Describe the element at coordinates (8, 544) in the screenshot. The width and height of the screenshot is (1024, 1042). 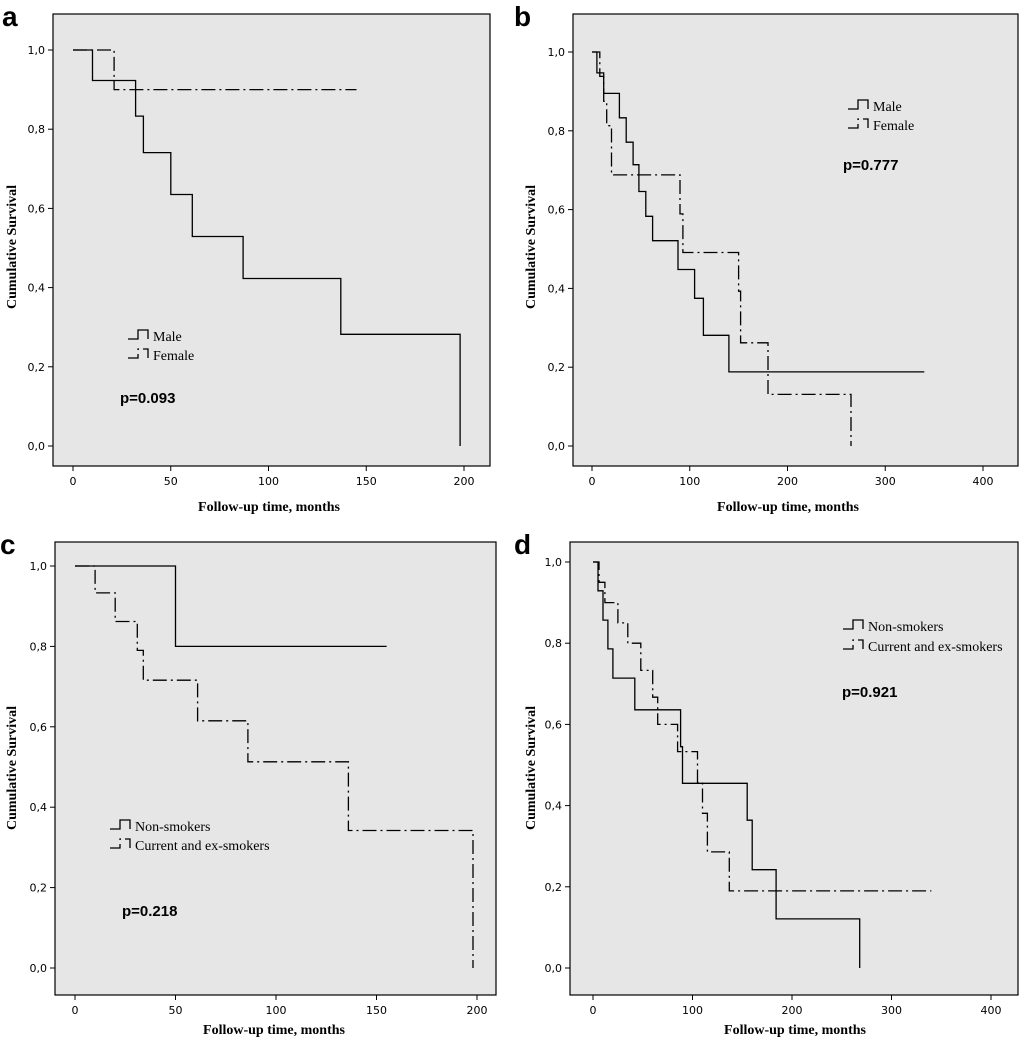
I see `panel-label: c` at that location.